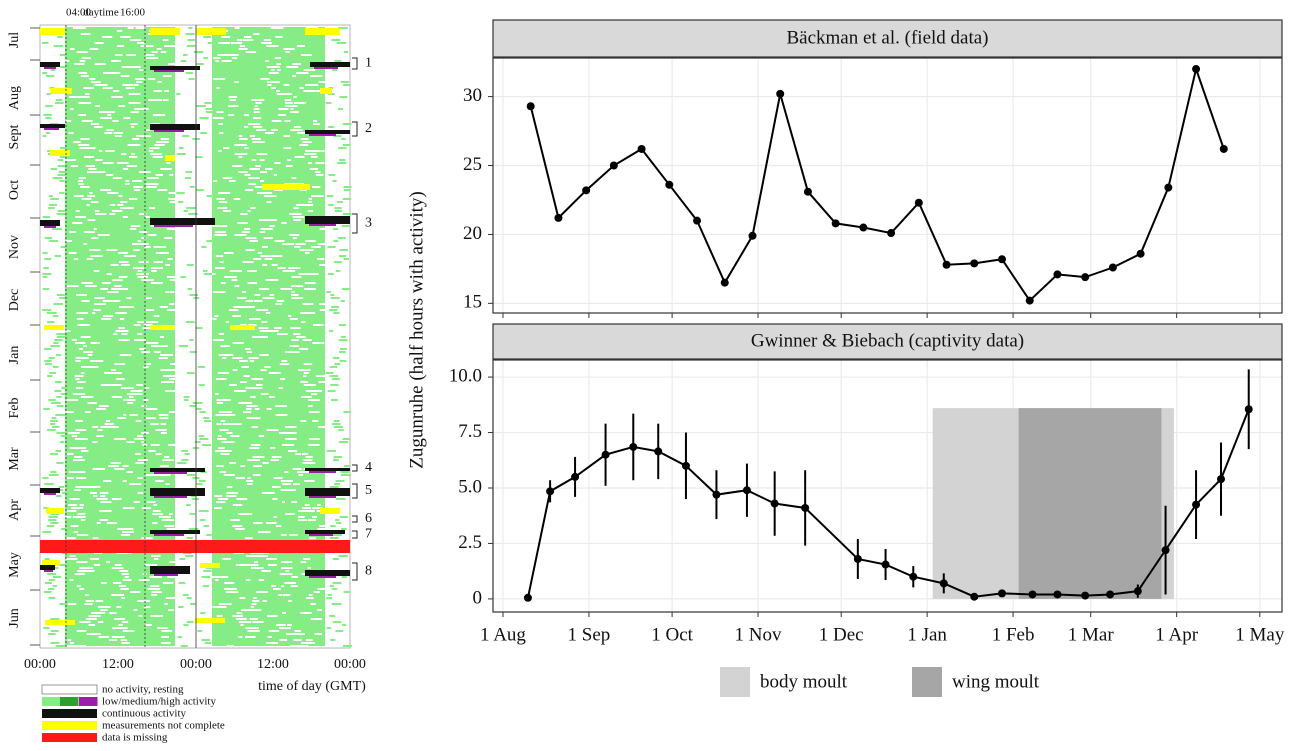 Image resolution: width=1304 pixels, height=751 pixels. I want to click on moult-span, so click(1090, 503).